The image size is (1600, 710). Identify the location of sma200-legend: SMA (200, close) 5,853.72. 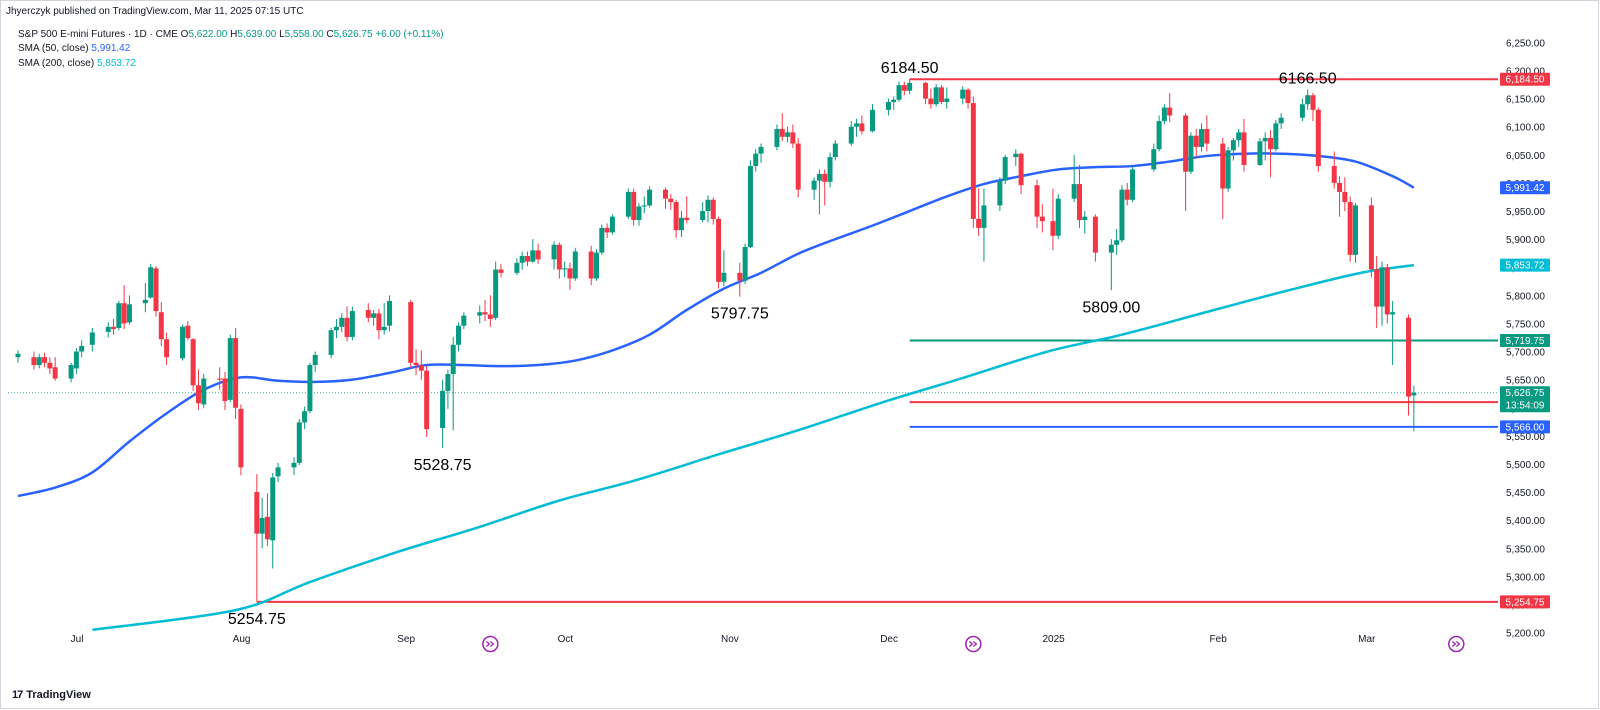
(77, 63).